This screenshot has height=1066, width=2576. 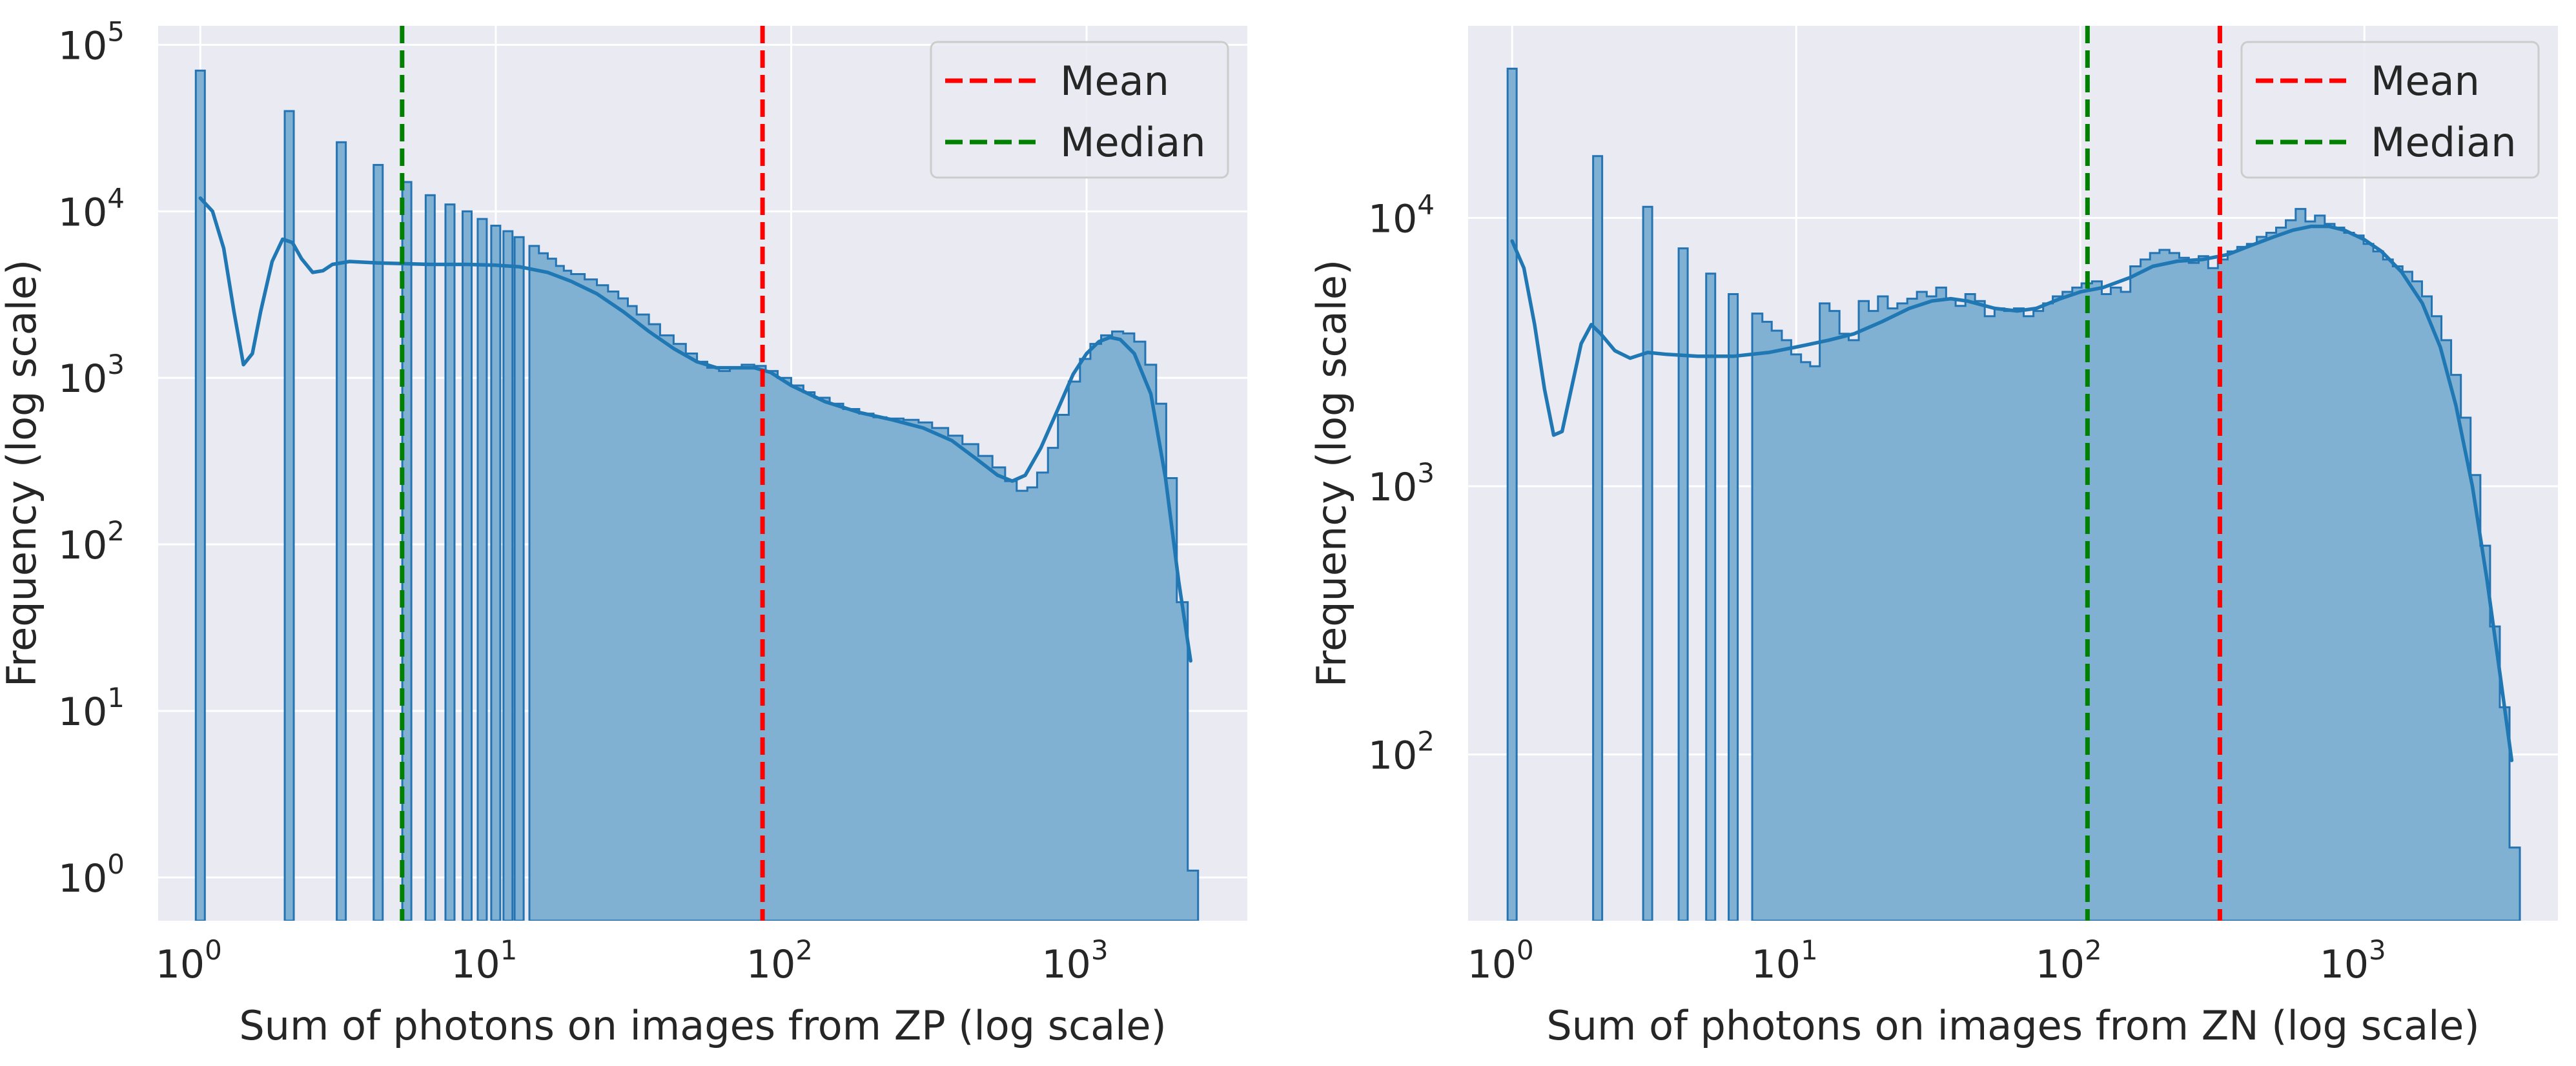 I want to click on y-tick-label: 10¹, so click(x=91, y=708).